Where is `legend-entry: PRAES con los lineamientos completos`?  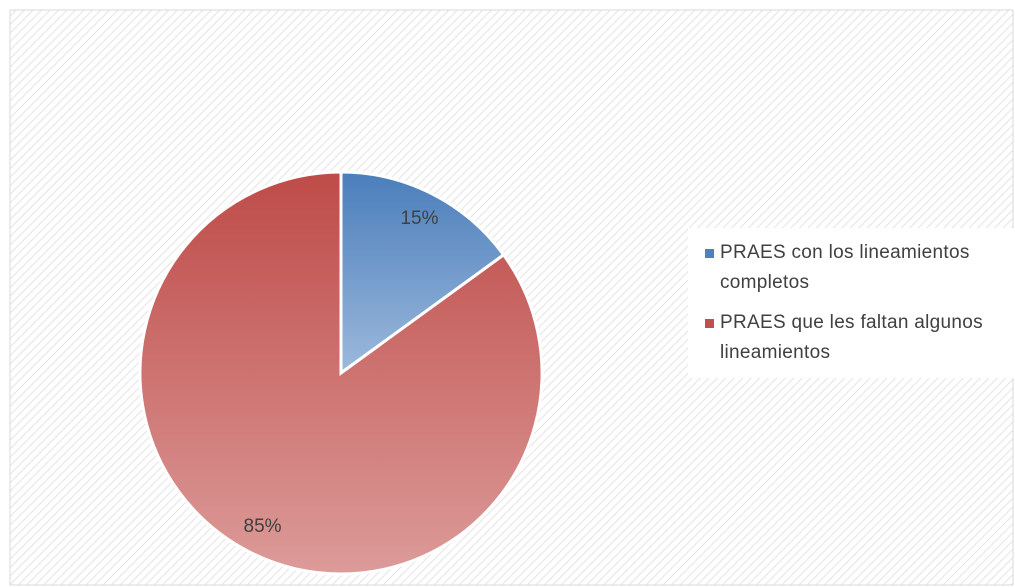
legend-entry: PRAES con los lineamientos completos is located at coordinates (846, 268).